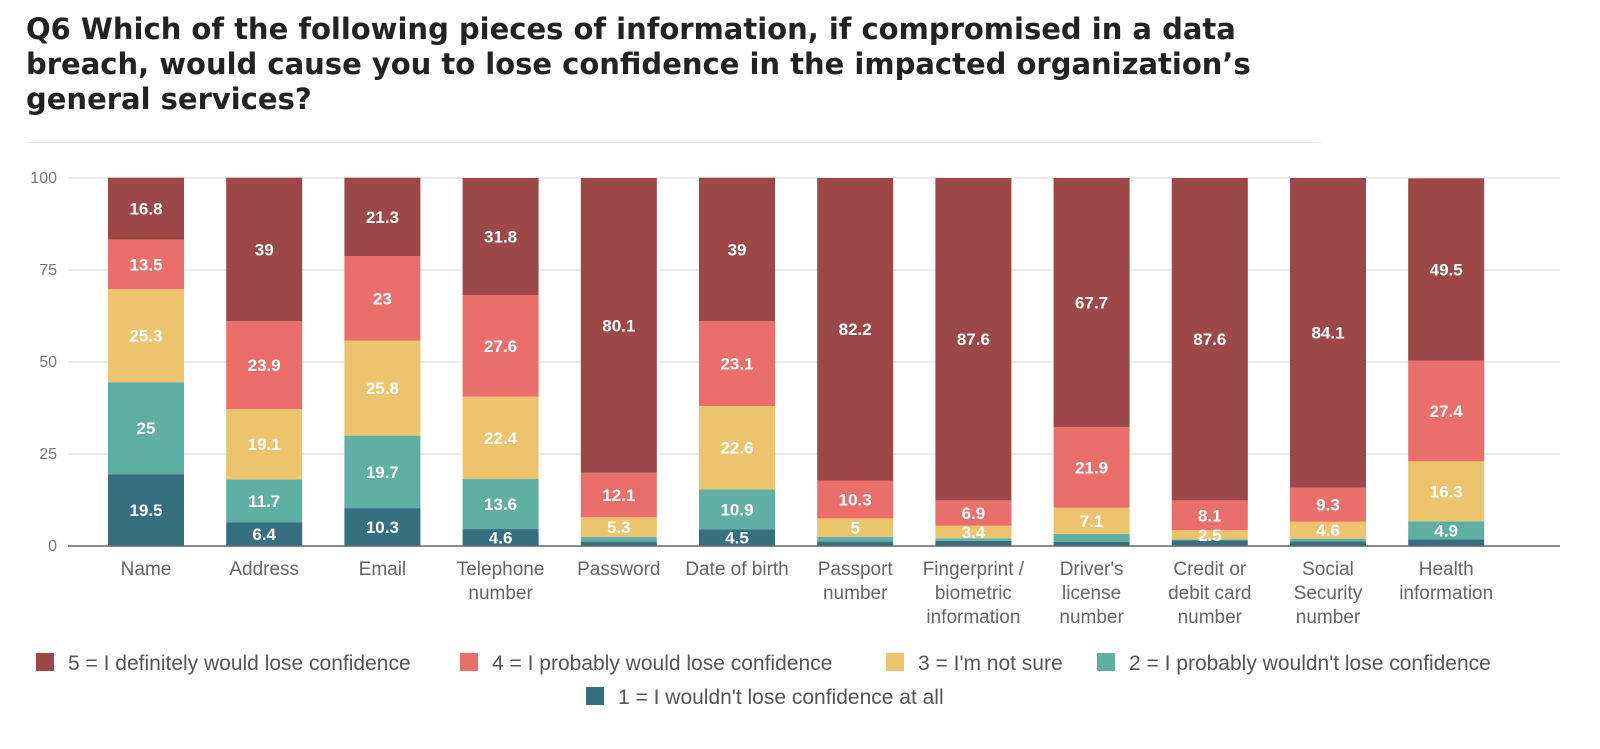 The height and width of the screenshot is (749, 1600). Describe the element at coordinates (501, 569) in the screenshot. I see `x-tick-label: Telephone` at that location.